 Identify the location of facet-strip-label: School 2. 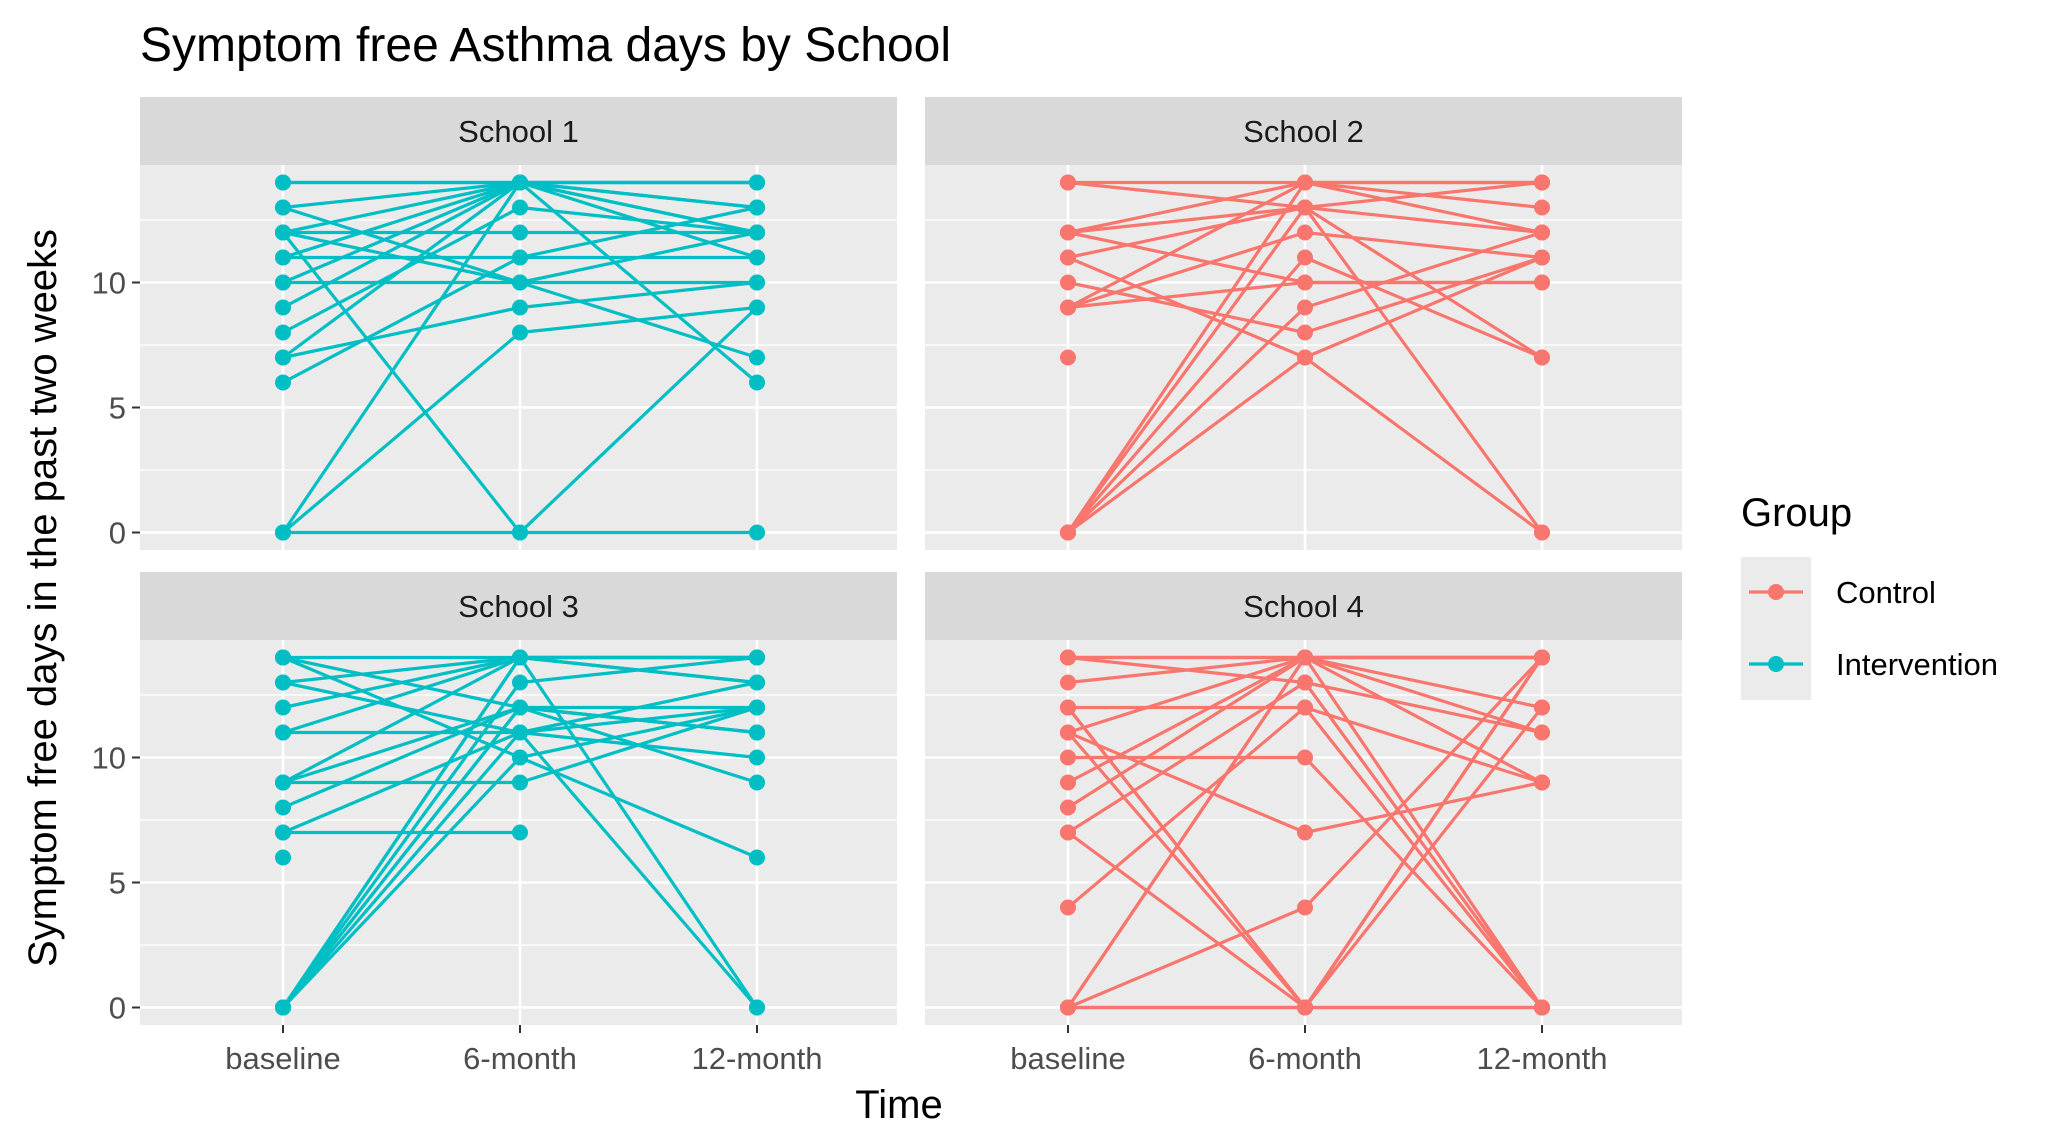
(1303, 131).